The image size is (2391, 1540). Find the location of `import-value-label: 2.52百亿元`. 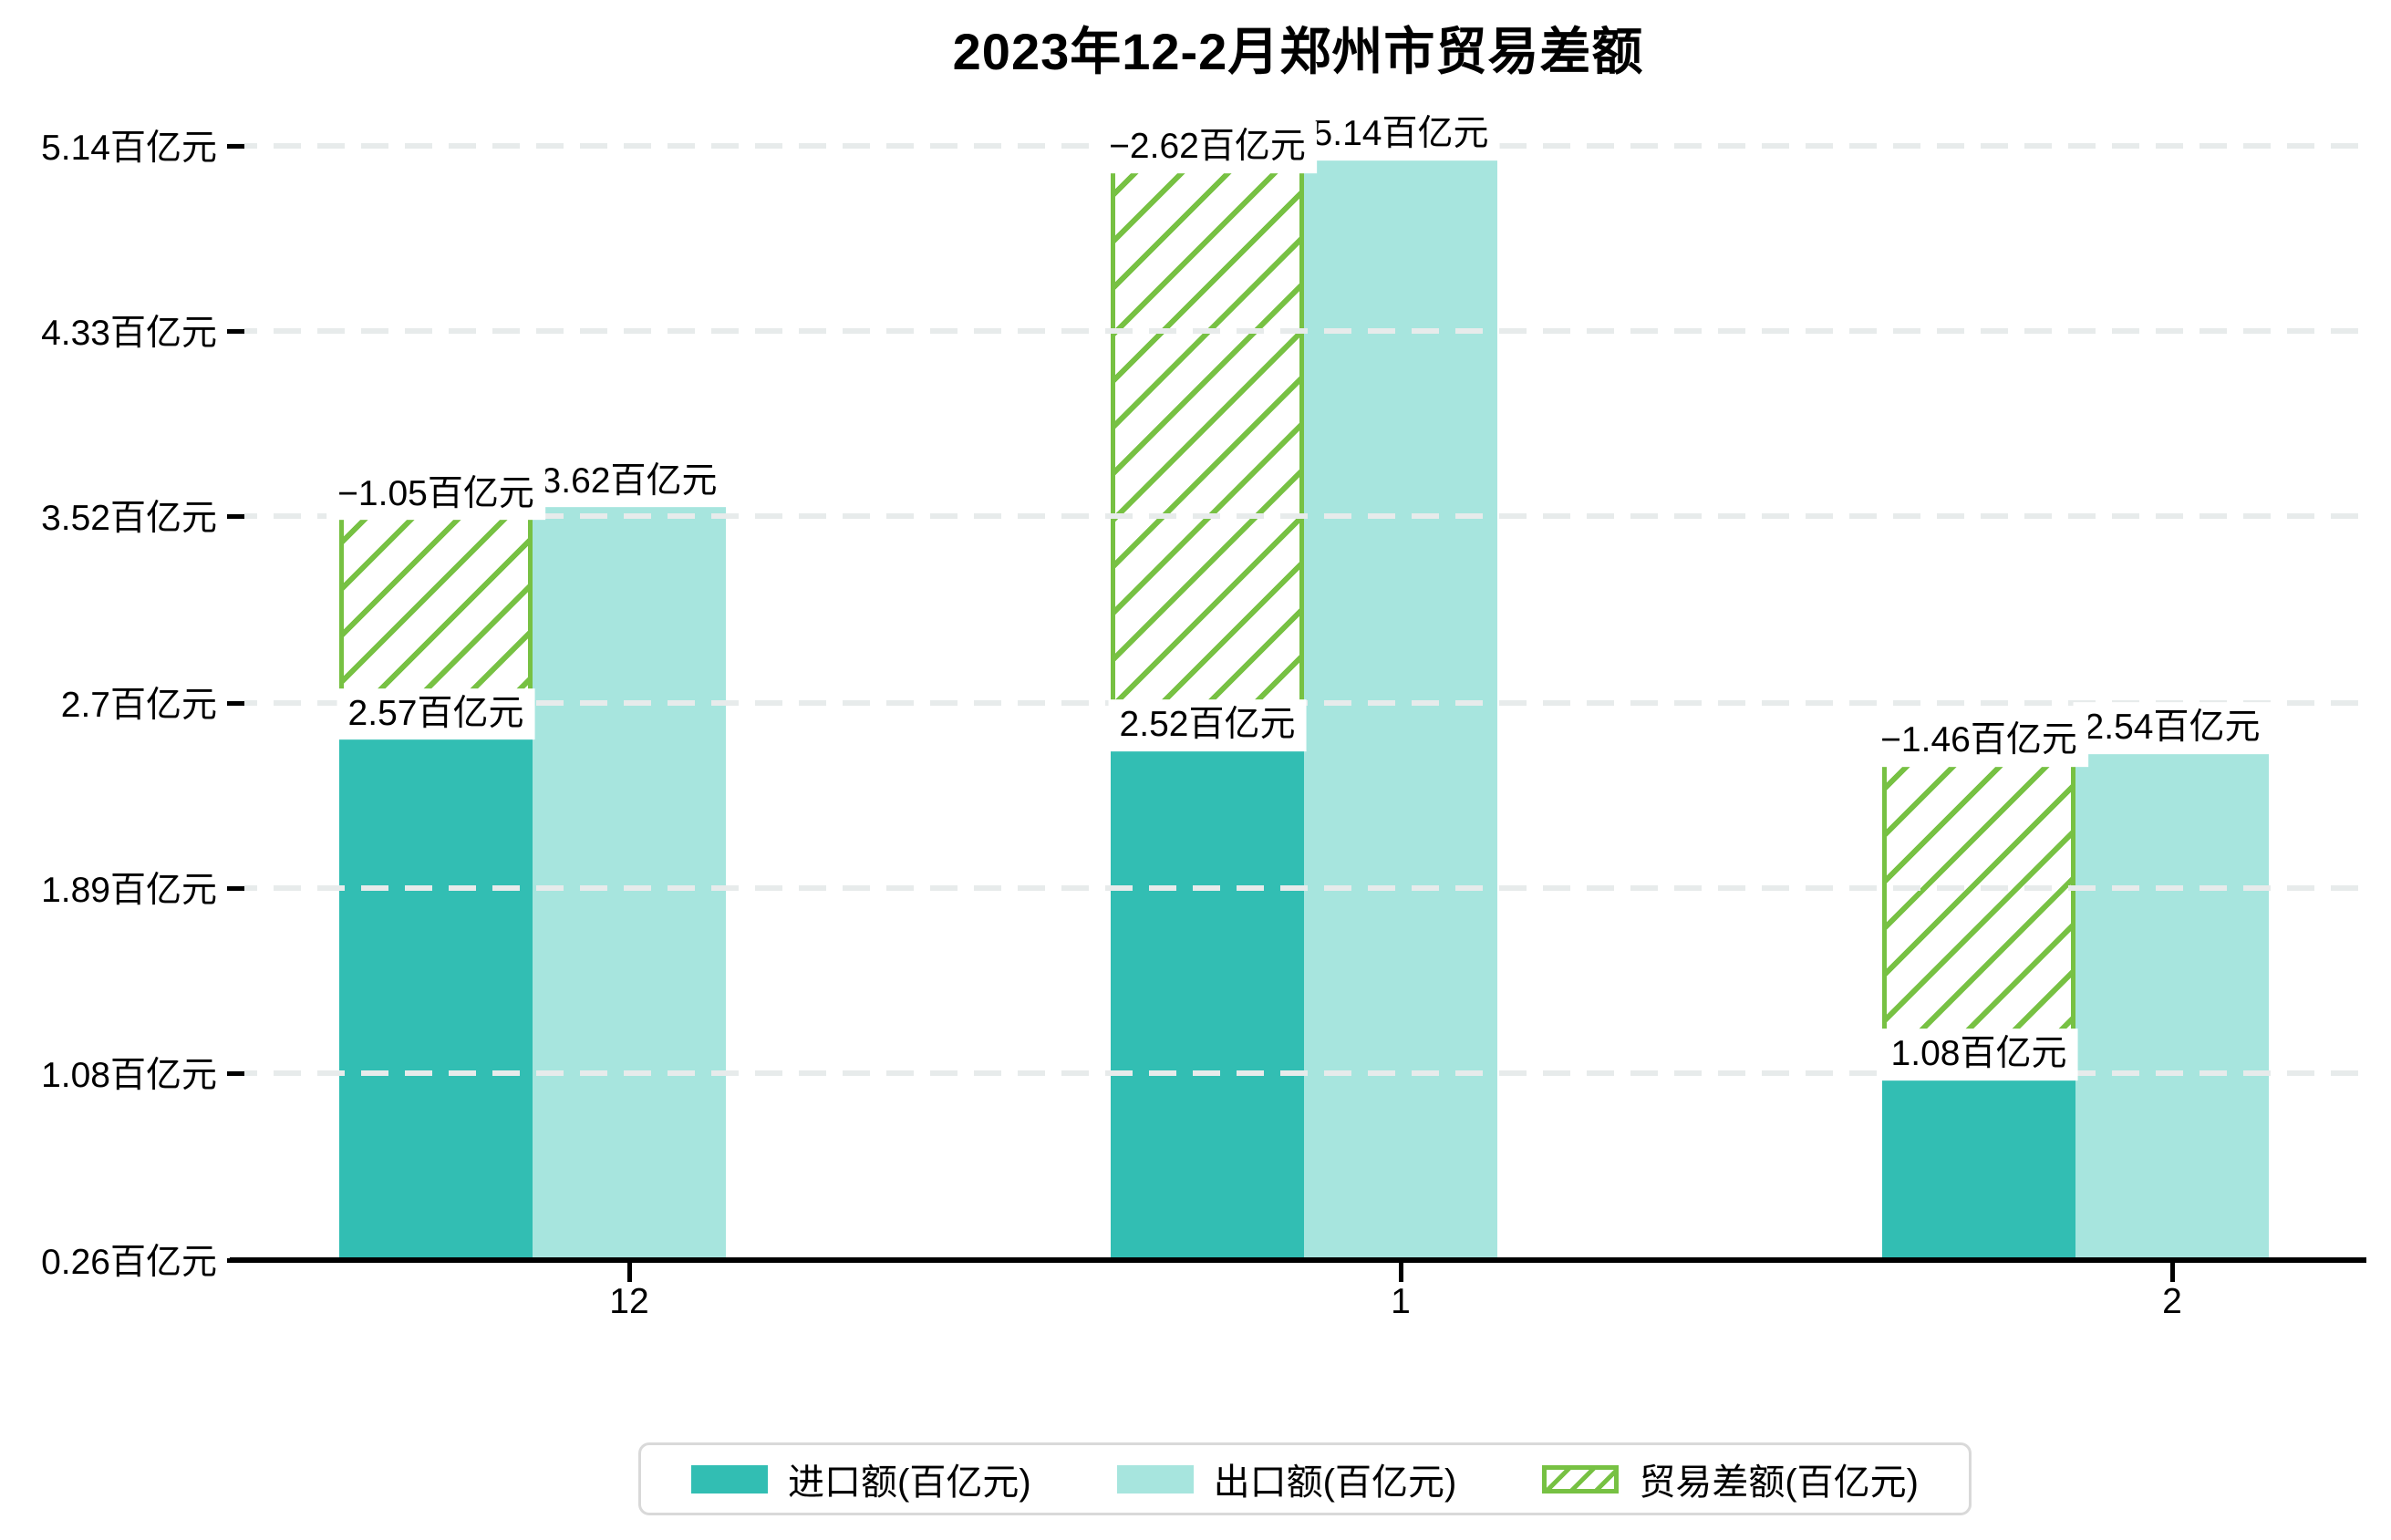

import-value-label: 2.52百亿元 is located at coordinates (1207, 725).